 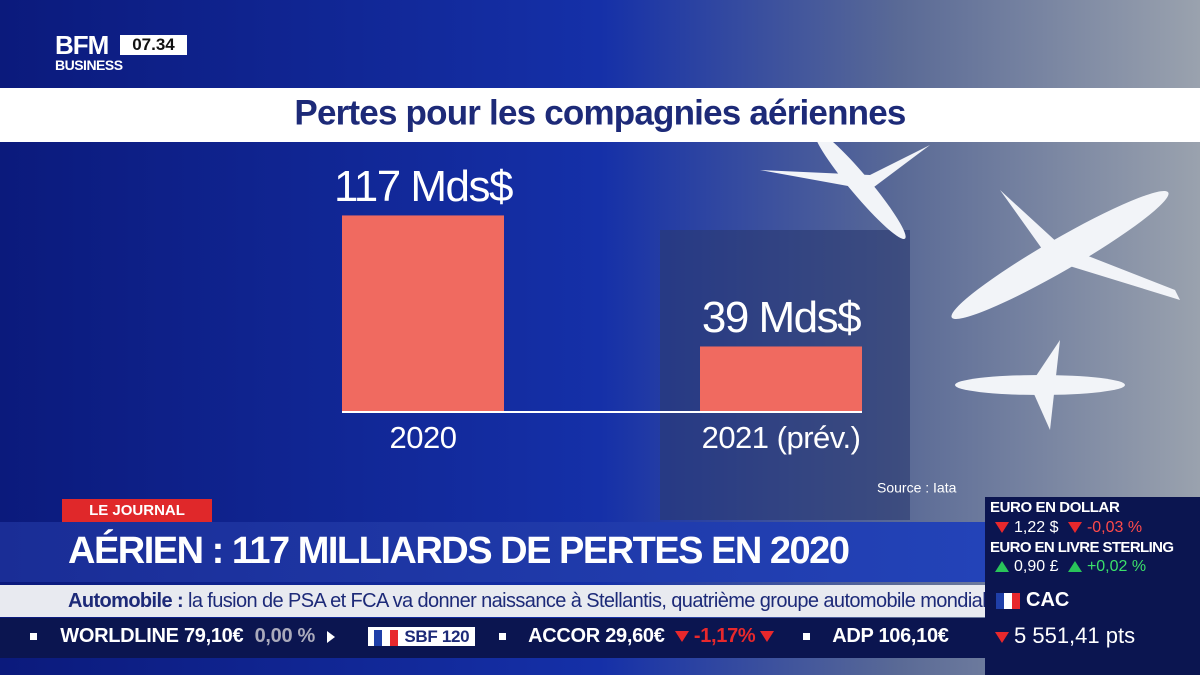 What do you see at coordinates (1082, 547) in the screenshot?
I see `market-label: EURO EN LIVRE STERLING` at bounding box center [1082, 547].